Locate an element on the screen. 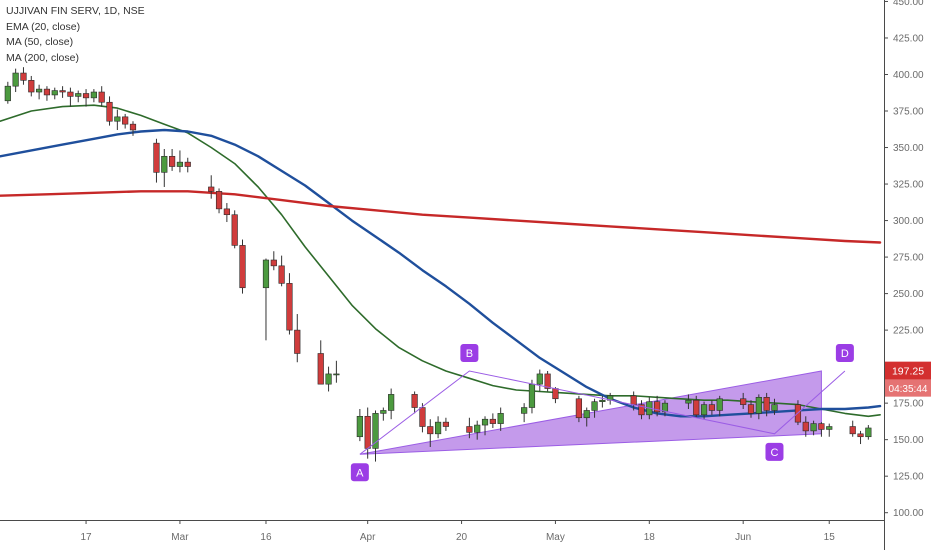 This screenshot has height=550, width=932. indicator-ema20: EMA (20, close) is located at coordinates (43, 26).